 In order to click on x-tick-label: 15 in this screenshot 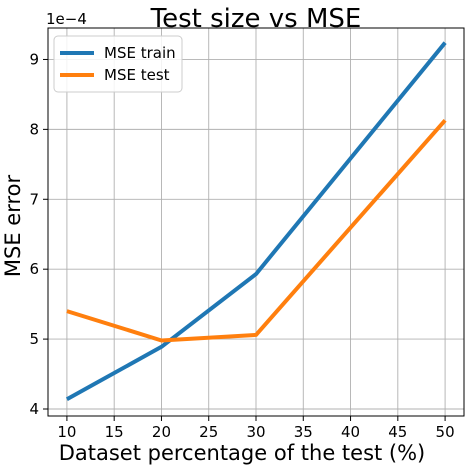, I will do `click(114, 432)`.